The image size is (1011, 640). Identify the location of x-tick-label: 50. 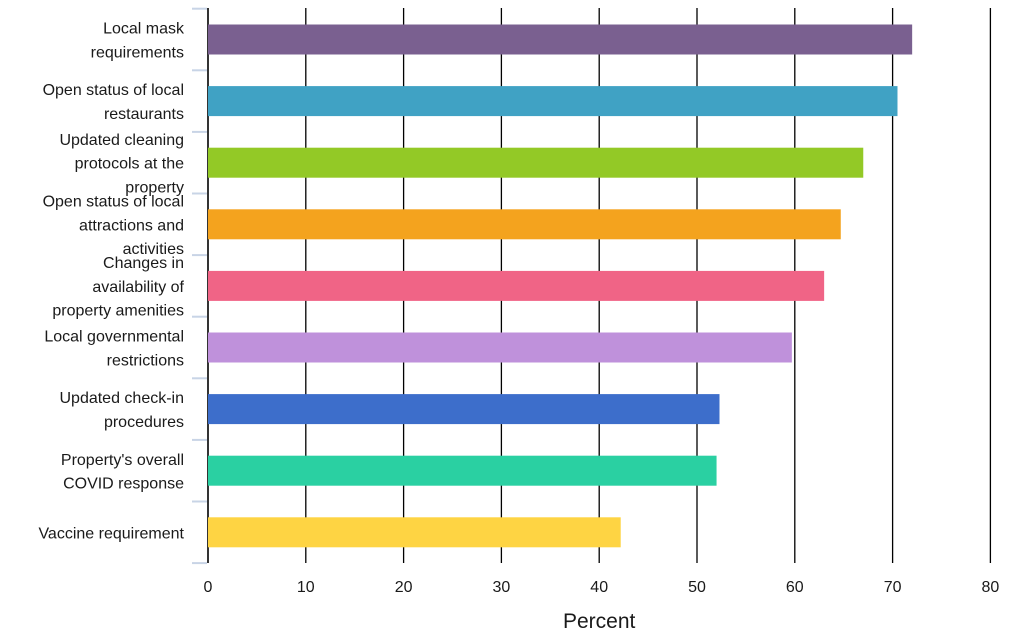
(697, 587).